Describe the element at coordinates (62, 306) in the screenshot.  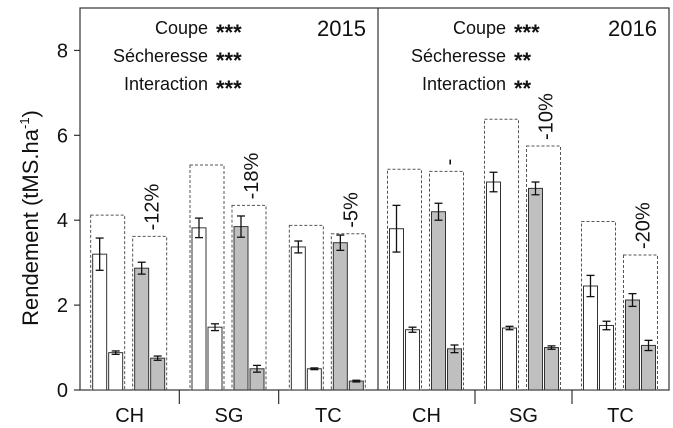
I see `y-tick-label: 2` at that location.